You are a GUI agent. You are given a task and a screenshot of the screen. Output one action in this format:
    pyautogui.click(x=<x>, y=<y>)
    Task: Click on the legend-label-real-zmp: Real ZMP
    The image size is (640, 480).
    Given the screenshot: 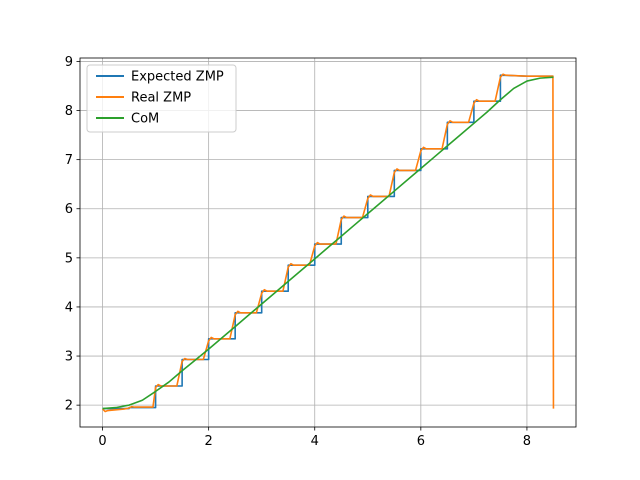 What is the action you would take?
    pyautogui.click(x=161, y=98)
    